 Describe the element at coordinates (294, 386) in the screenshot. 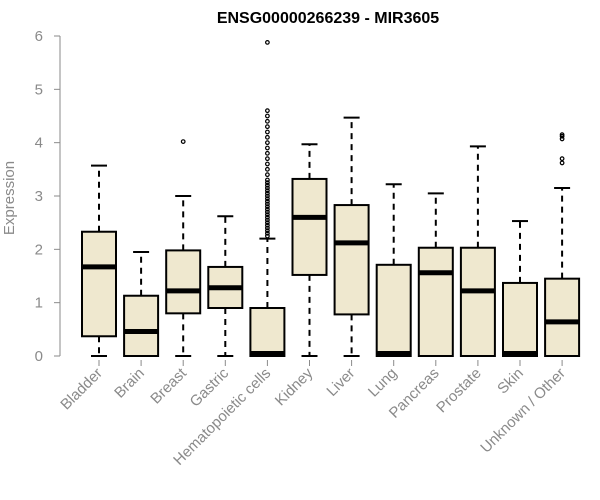

I see `x-category-label: Kidney` at that location.